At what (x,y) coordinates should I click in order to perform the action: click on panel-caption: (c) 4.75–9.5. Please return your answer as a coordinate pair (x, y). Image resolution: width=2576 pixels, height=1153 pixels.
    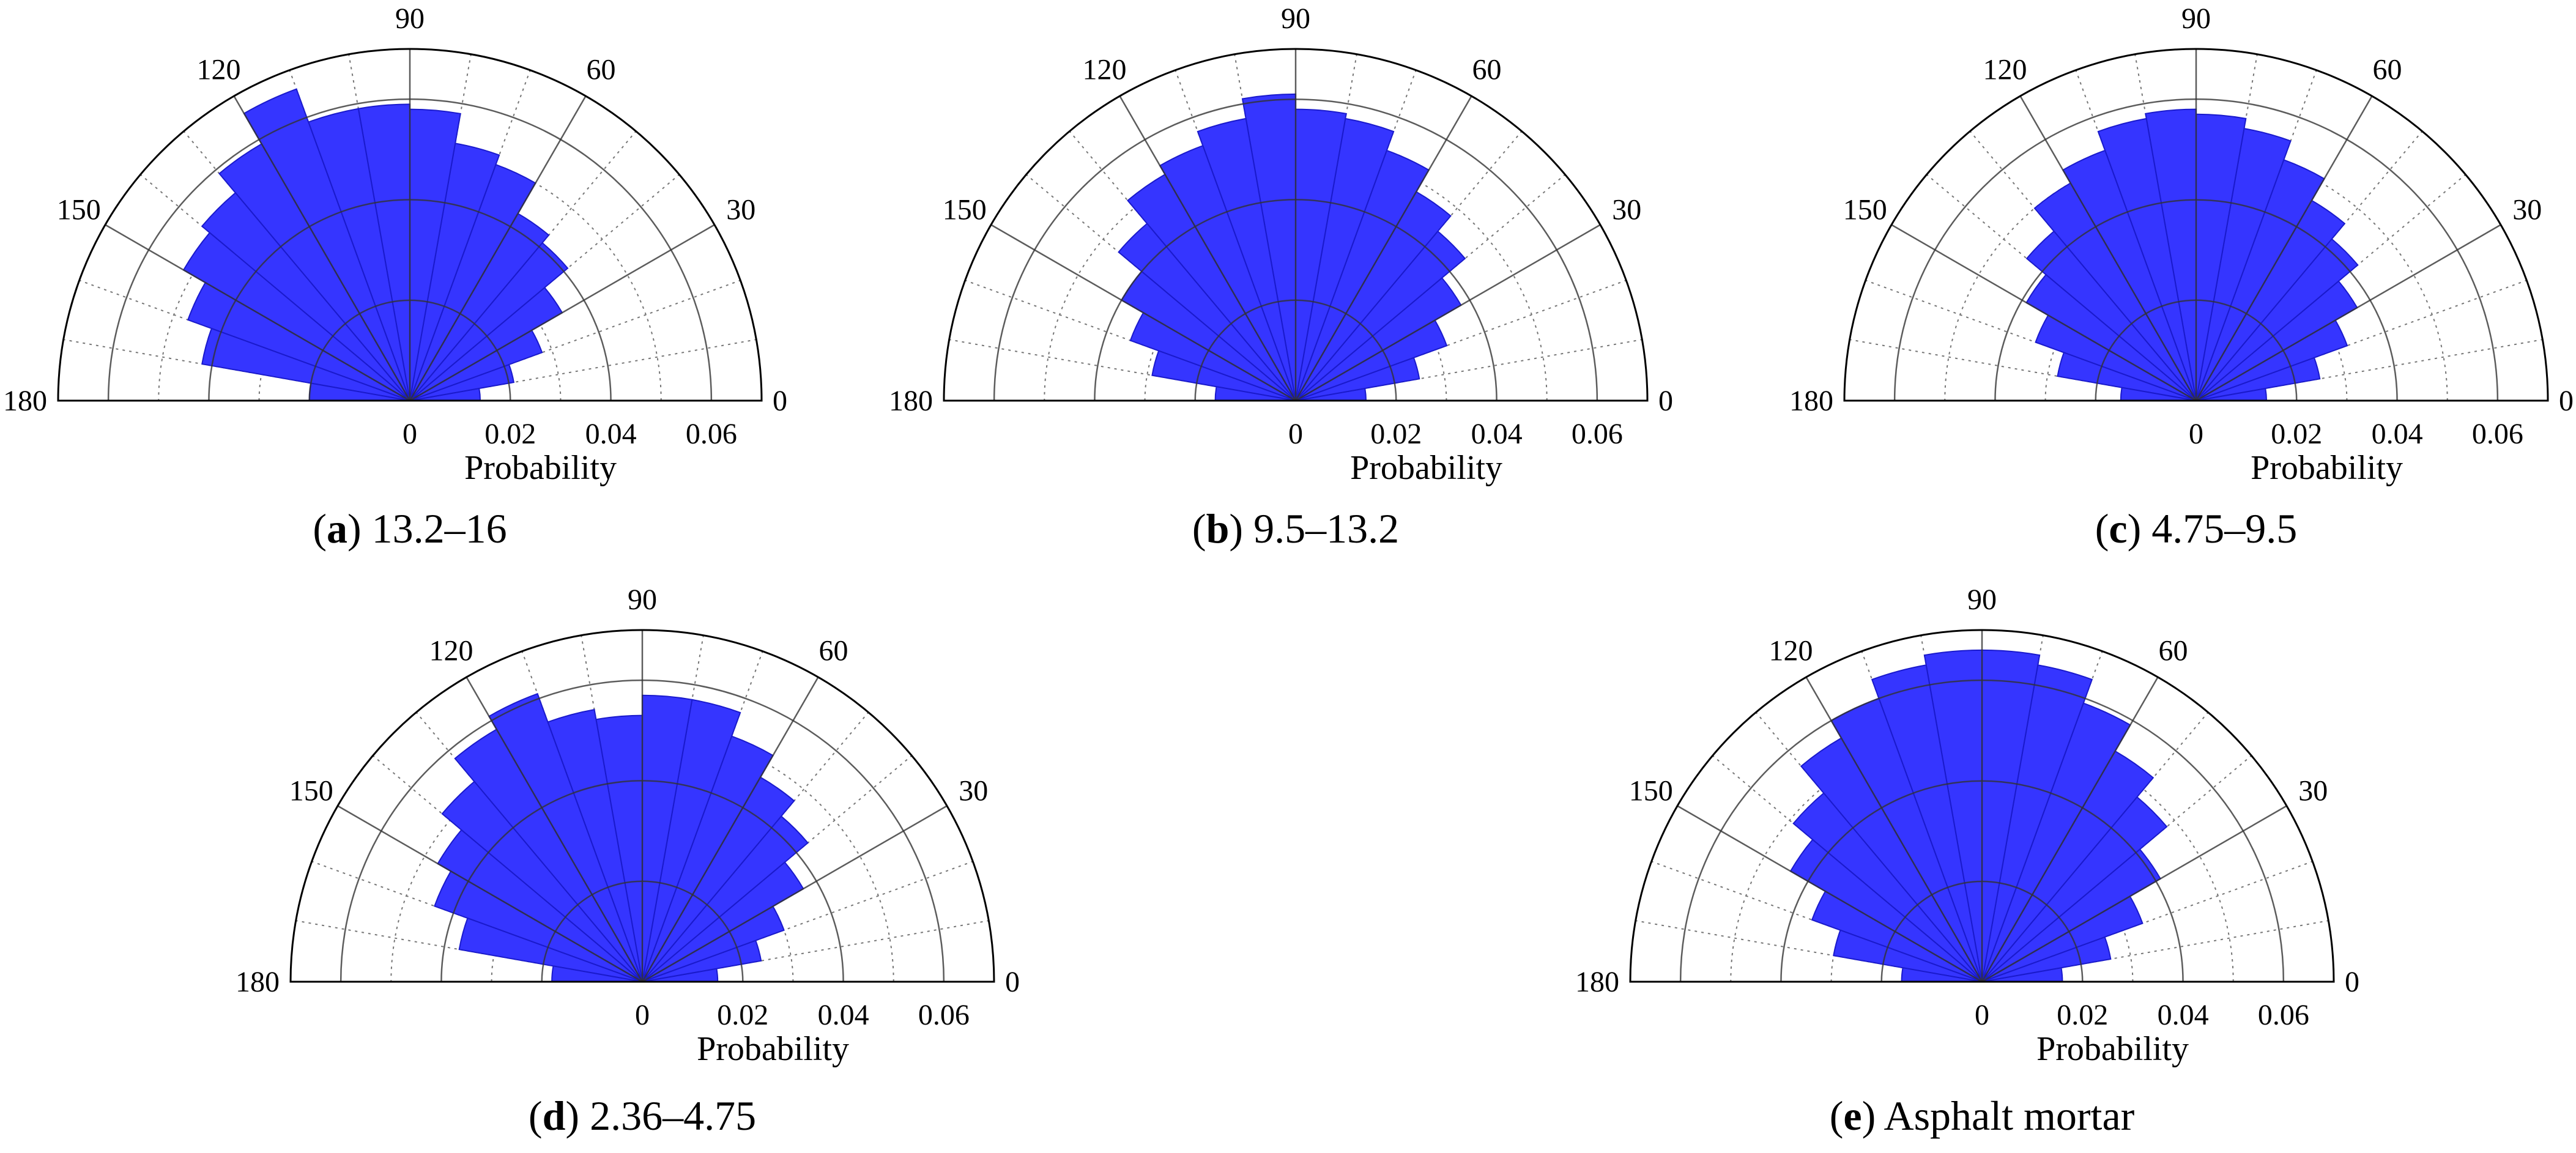
    Looking at the image, I should click on (2196, 528).